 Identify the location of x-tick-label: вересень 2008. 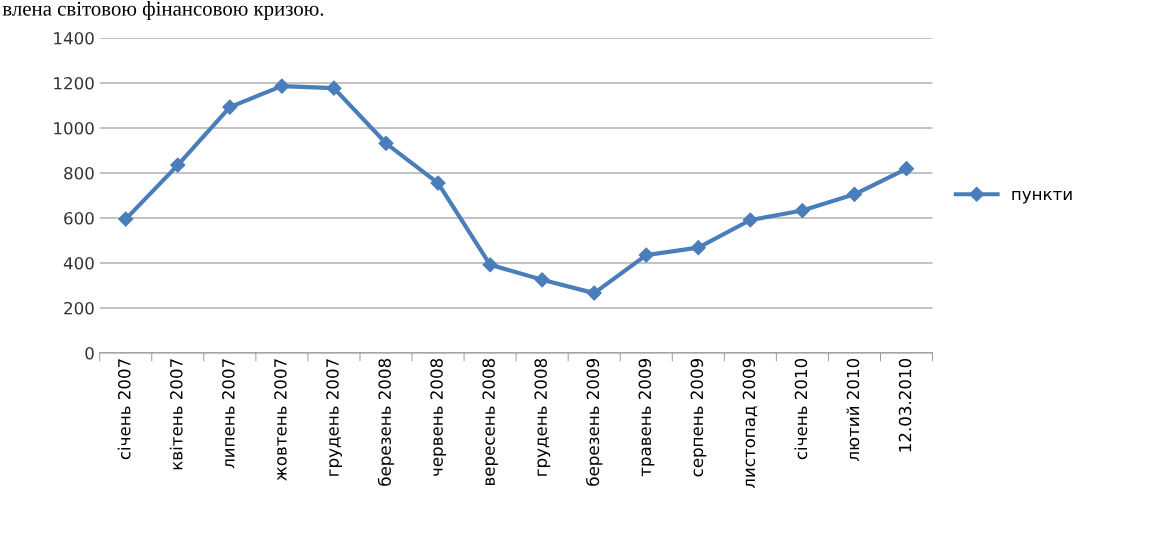
(490, 422).